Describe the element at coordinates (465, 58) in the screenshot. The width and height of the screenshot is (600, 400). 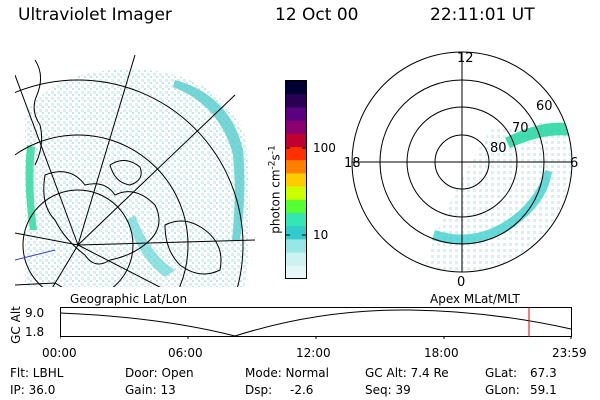
I see `mlt-label-12: 12` at that location.